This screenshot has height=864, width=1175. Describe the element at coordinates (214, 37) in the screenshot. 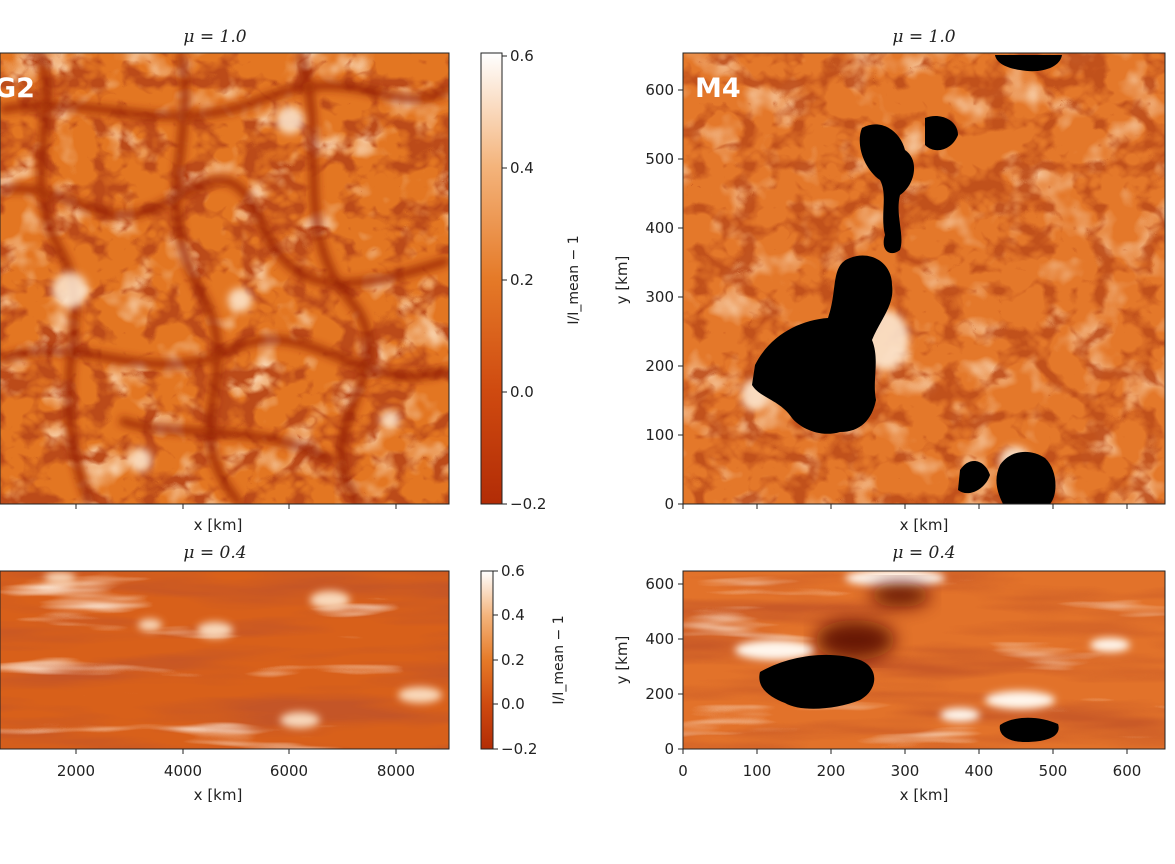

I see `title-g2-mu1: μ = 1.0` at that location.